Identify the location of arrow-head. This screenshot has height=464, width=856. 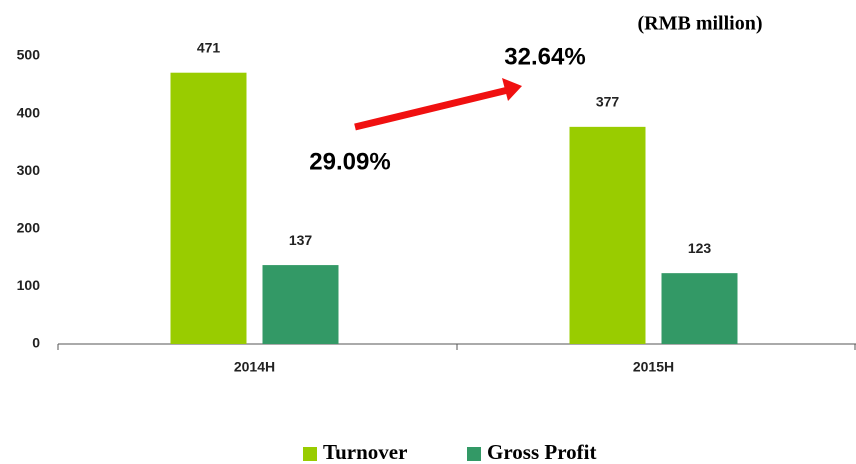
(512, 89).